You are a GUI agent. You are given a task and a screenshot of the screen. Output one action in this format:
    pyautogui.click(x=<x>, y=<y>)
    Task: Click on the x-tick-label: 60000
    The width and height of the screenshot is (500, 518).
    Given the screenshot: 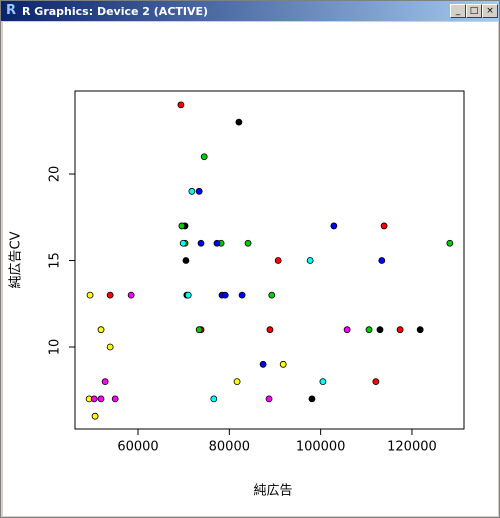 What is the action you would take?
    pyautogui.click(x=137, y=447)
    